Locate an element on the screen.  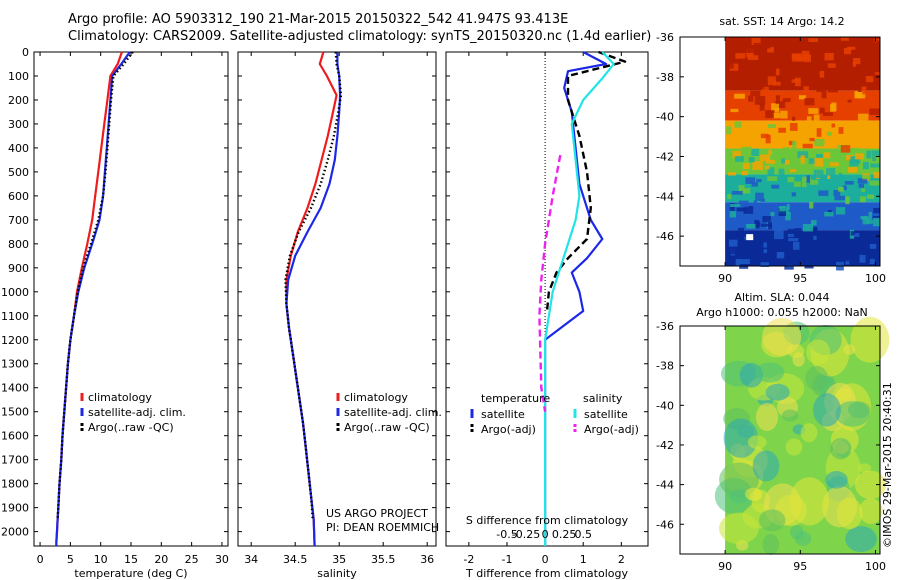
depth-tick-label: 1900 is located at coordinates (15, 508).